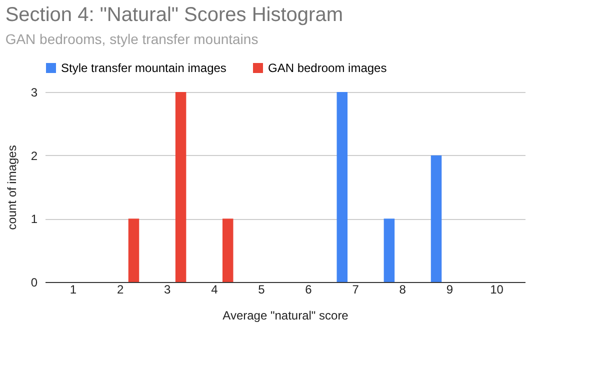  I want to click on chart-subtitle: GAN bedrooms, style transfer mountains, so click(131, 39).